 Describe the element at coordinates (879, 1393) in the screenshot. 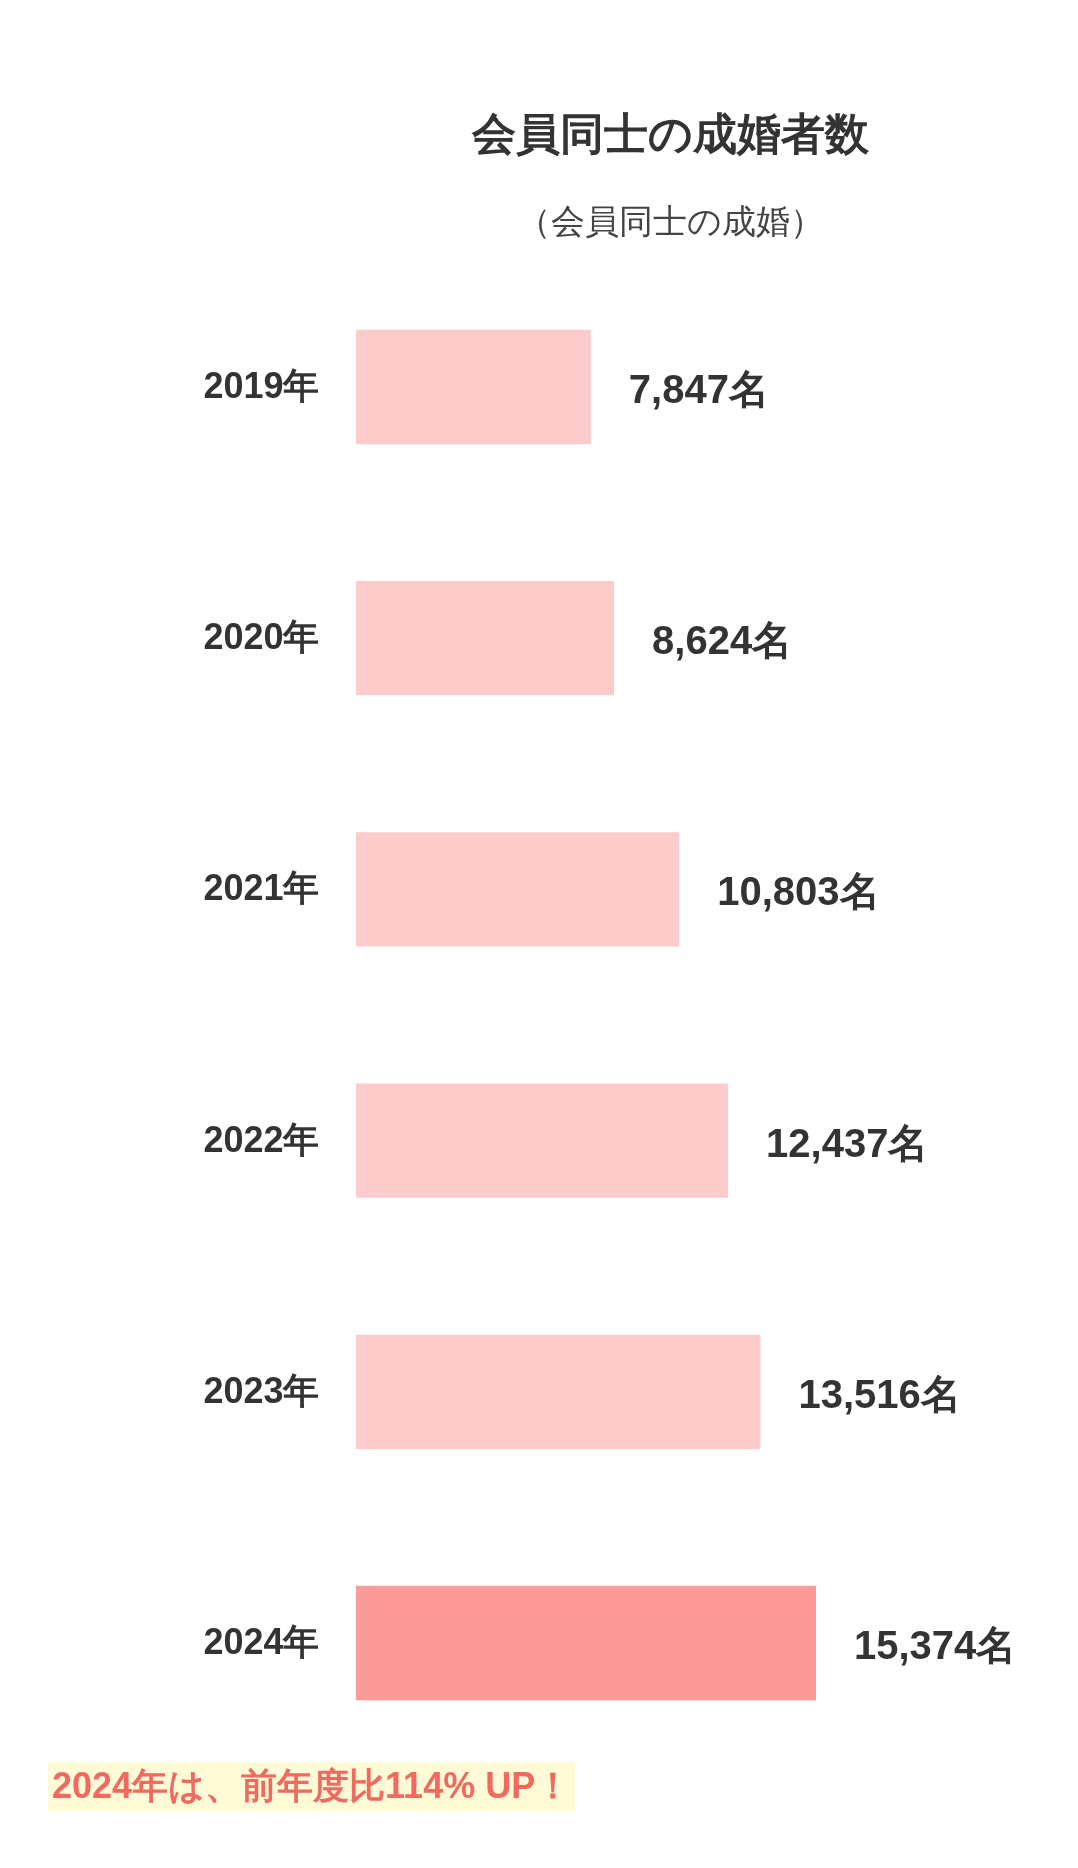

I see `data-label: 13,516名` at that location.